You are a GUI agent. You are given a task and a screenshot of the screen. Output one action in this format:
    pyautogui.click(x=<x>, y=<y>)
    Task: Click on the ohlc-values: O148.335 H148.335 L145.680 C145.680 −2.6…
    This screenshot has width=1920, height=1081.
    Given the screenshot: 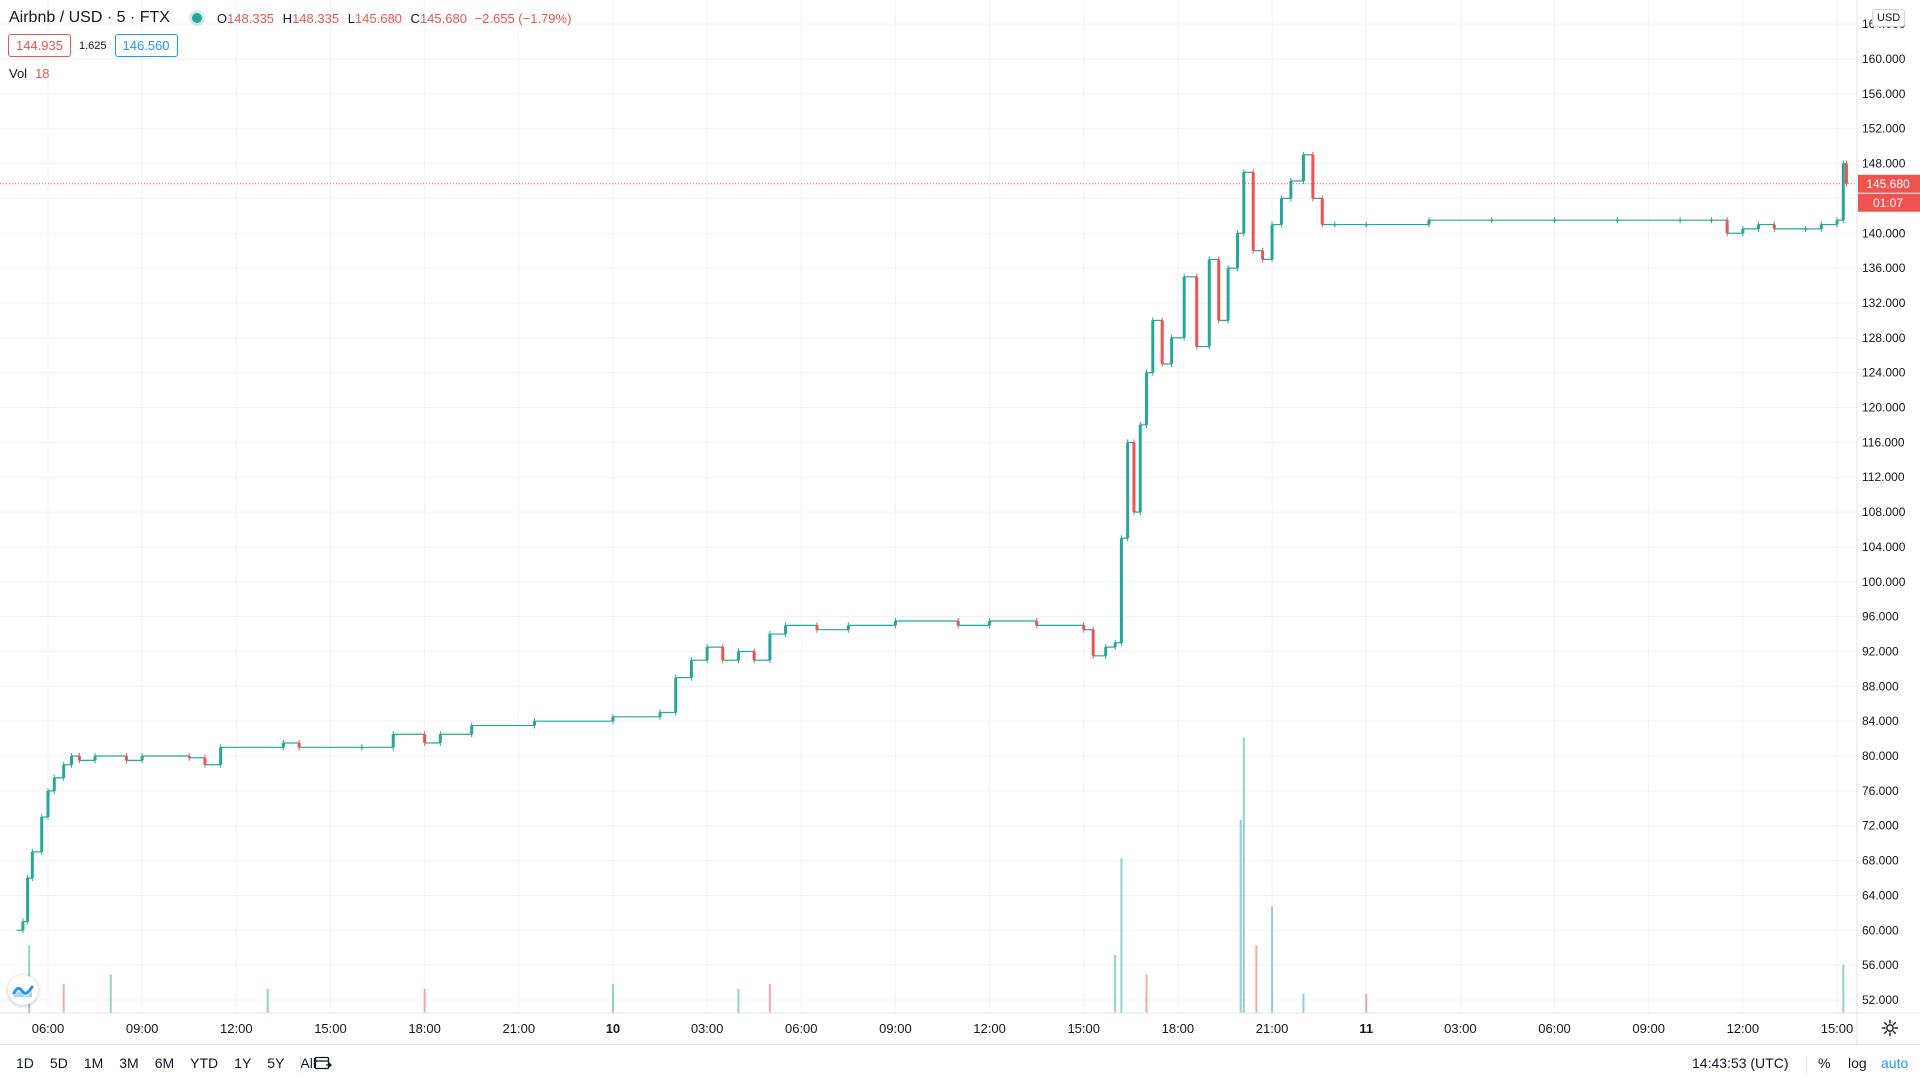 What is the action you would take?
    pyautogui.click(x=392, y=18)
    